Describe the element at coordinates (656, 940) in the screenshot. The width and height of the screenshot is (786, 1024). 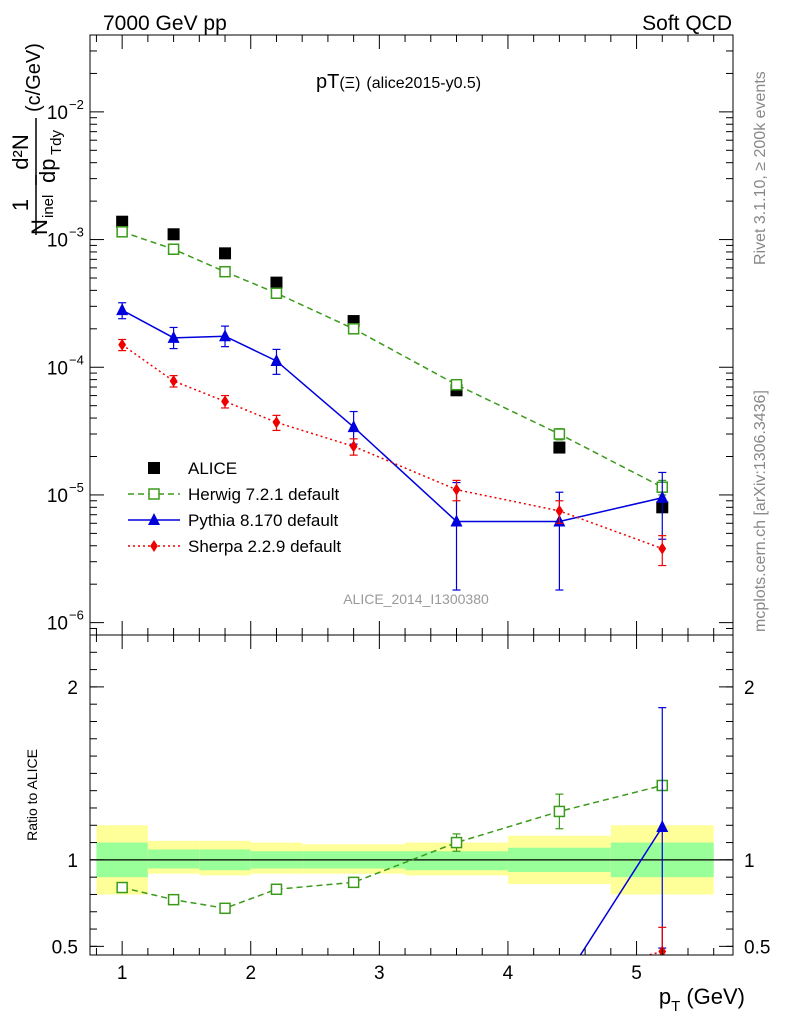
I see `ratio-series-2-group` at that location.